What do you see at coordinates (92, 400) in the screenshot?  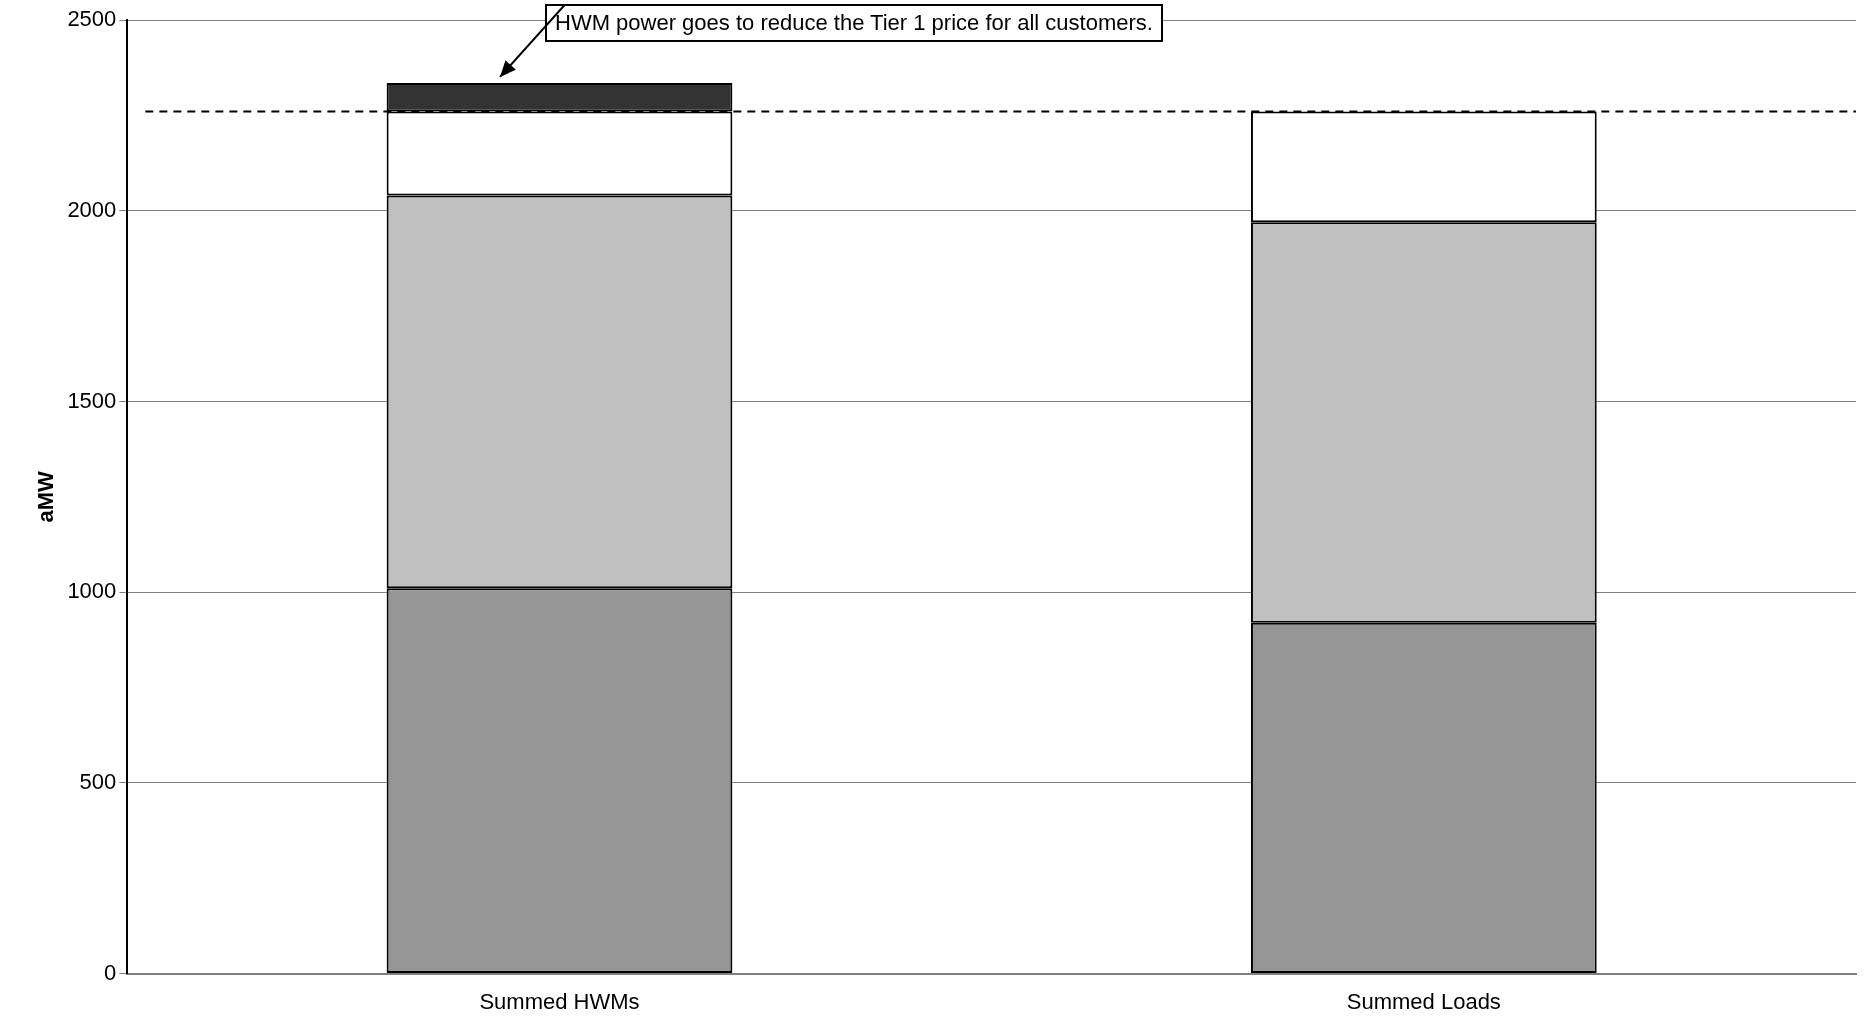 I see `y-tick-label: 1500` at bounding box center [92, 400].